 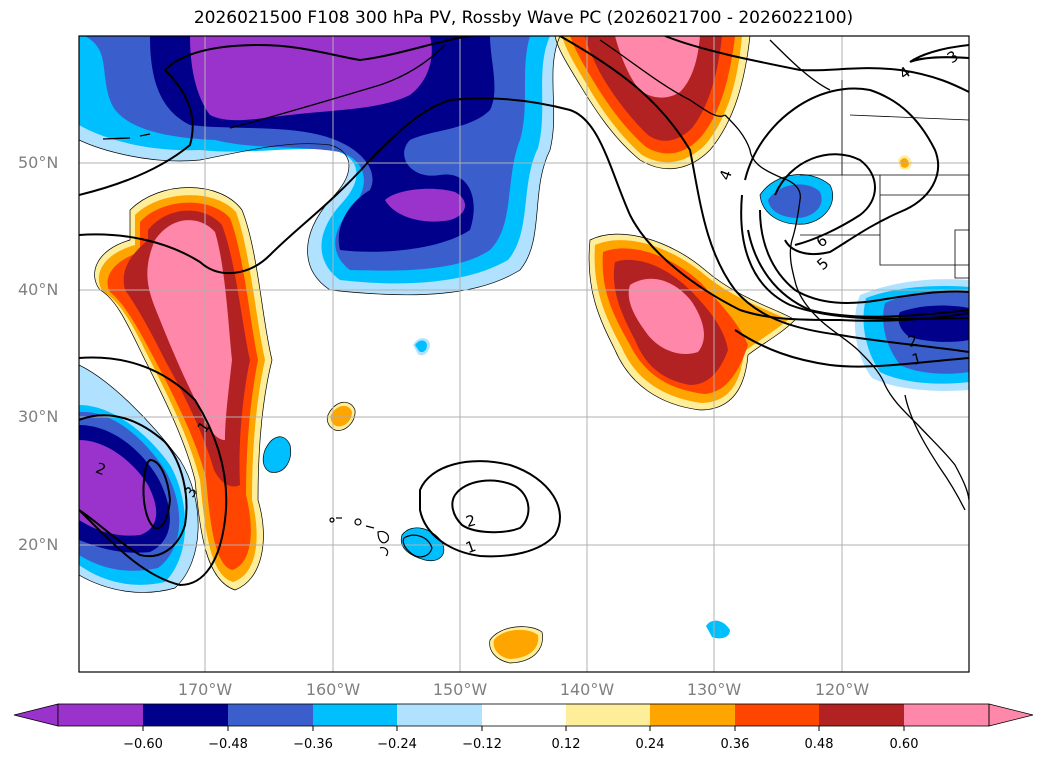 What do you see at coordinates (460, 689) in the screenshot?
I see `lon-label: 150°W` at bounding box center [460, 689].